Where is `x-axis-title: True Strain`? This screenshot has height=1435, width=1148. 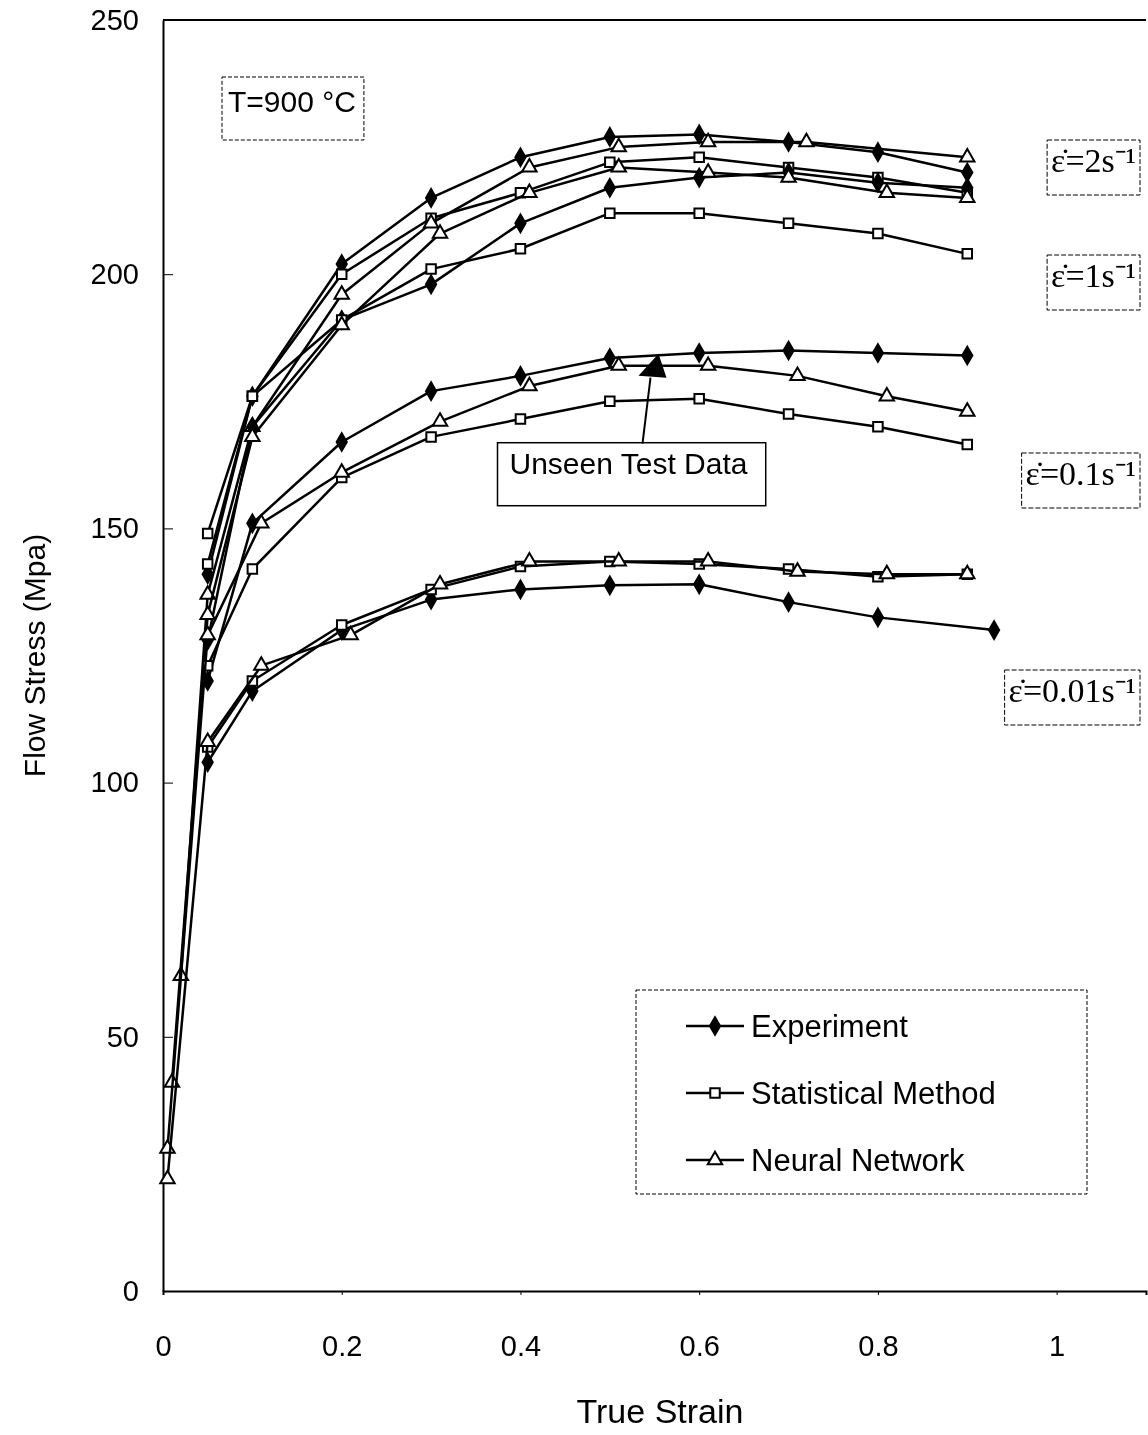
x-axis-title: True Strain is located at coordinates (660, 1411).